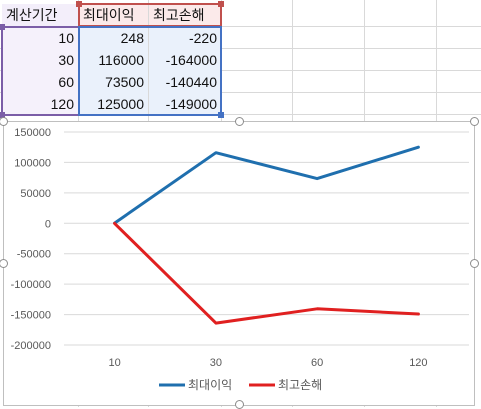  Describe the element at coordinates (40, 38) in the screenshot. I see `table-cell: 10` at that location.